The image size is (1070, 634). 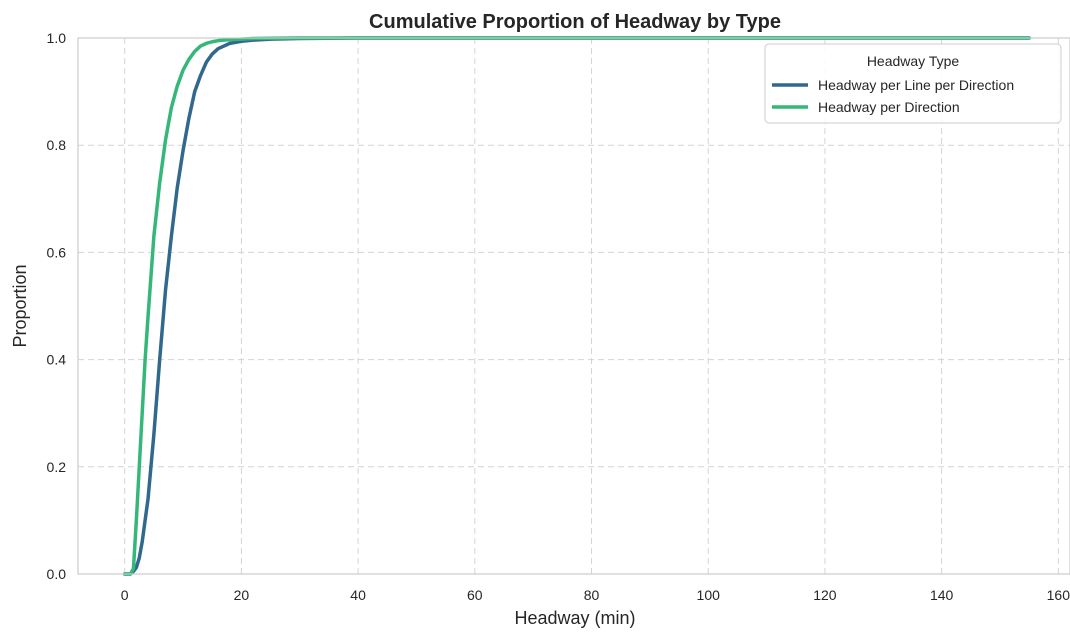 I want to click on legend-label-2: Headway per Direction, so click(x=889, y=107).